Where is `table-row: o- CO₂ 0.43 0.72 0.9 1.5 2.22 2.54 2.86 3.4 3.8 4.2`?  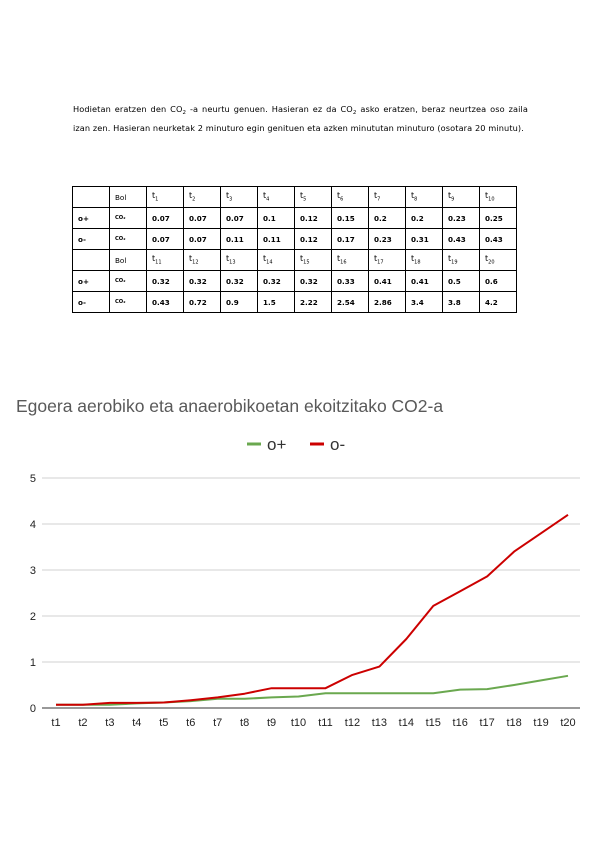 table-row: o- CO₂ 0.43 0.72 0.9 1.5 2.22 2.54 2.86 3.4 3.8 4.2 is located at coordinates (294, 302).